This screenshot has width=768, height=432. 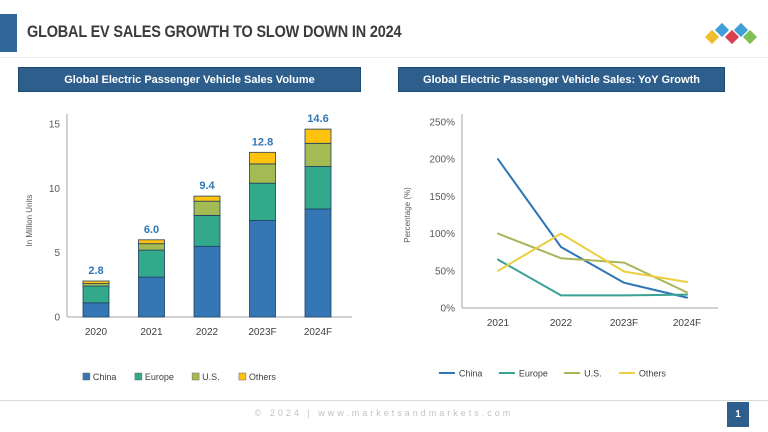 I want to click on bar-total-label: 9.4, so click(x=207, y=186).